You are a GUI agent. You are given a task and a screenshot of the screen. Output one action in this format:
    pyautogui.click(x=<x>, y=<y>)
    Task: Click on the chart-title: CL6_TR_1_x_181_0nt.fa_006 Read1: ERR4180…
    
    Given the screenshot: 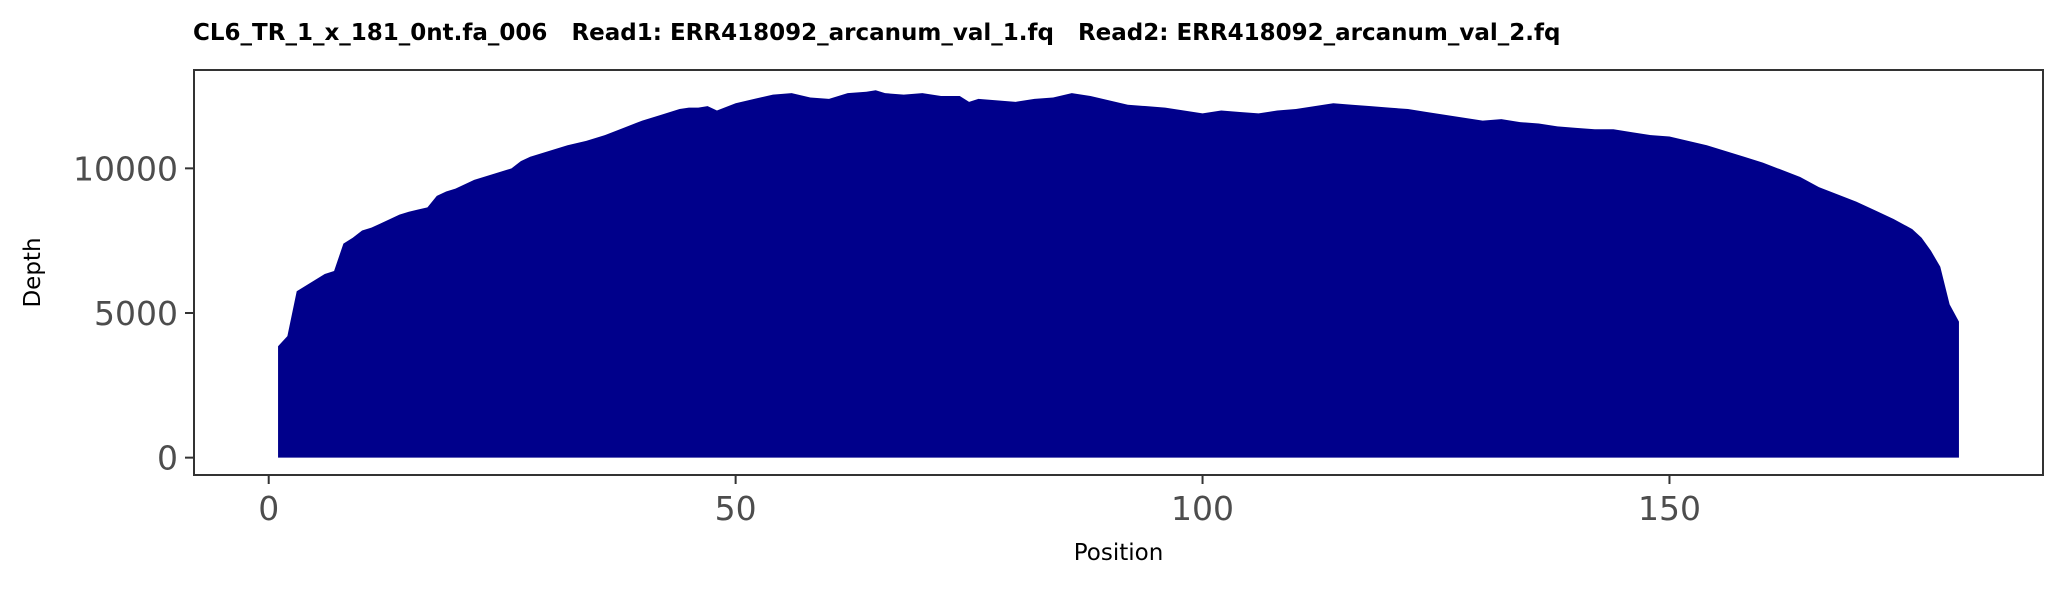 What is the action you would take?
    pyautogui.click(x=876, y=33)
    